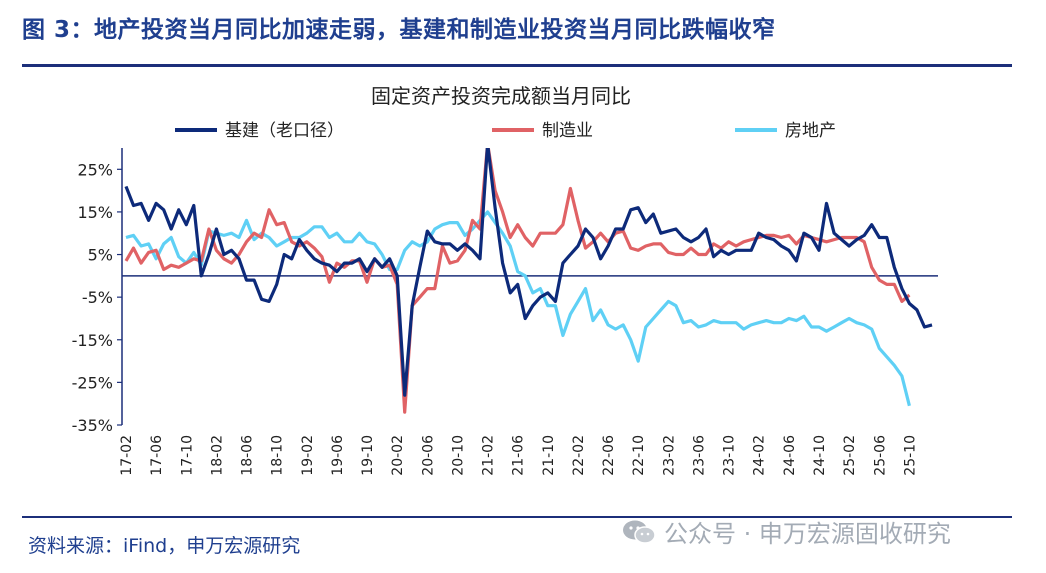  What do you see at coordinates (489, 455) in the screenshot?
I see `x-tick-label: 21-02` at bounding box center [489, 455].